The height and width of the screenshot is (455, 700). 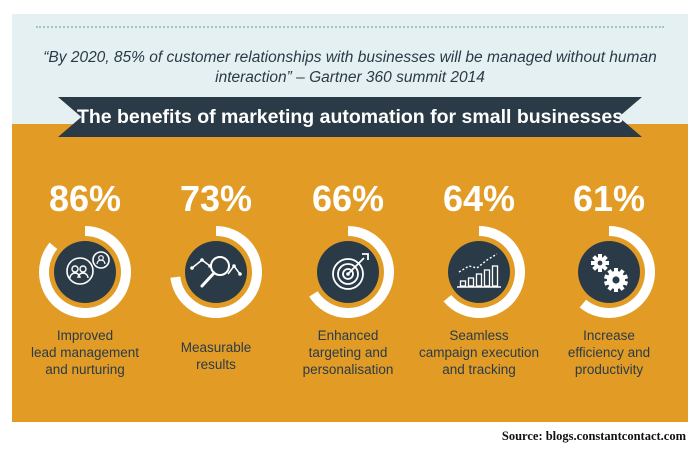 I want to click on category-label: Increase, so click(x=609, y=335).